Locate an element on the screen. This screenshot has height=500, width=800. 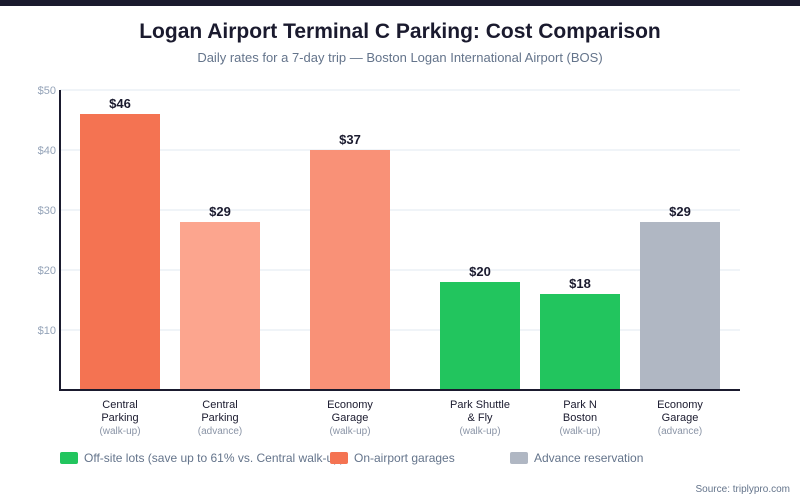
source-note: Source: triplypro.com is located at coordinates (742, 489).